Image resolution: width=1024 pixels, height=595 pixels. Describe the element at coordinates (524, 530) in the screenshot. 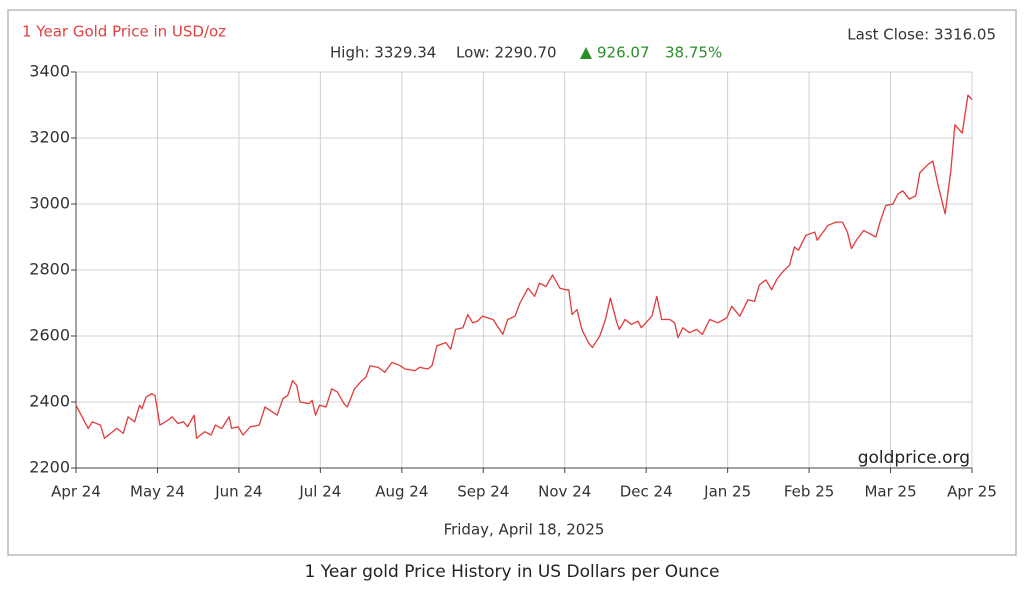

I see `date: Friday, April 18, 2025` at that location.